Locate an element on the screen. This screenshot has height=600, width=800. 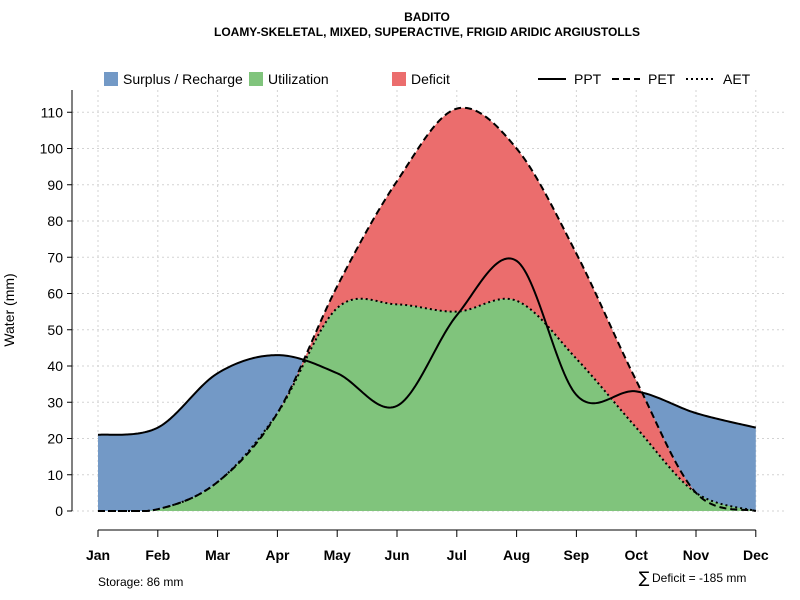
y-tick-label-100: 100 is located at coordinates (52, 149).